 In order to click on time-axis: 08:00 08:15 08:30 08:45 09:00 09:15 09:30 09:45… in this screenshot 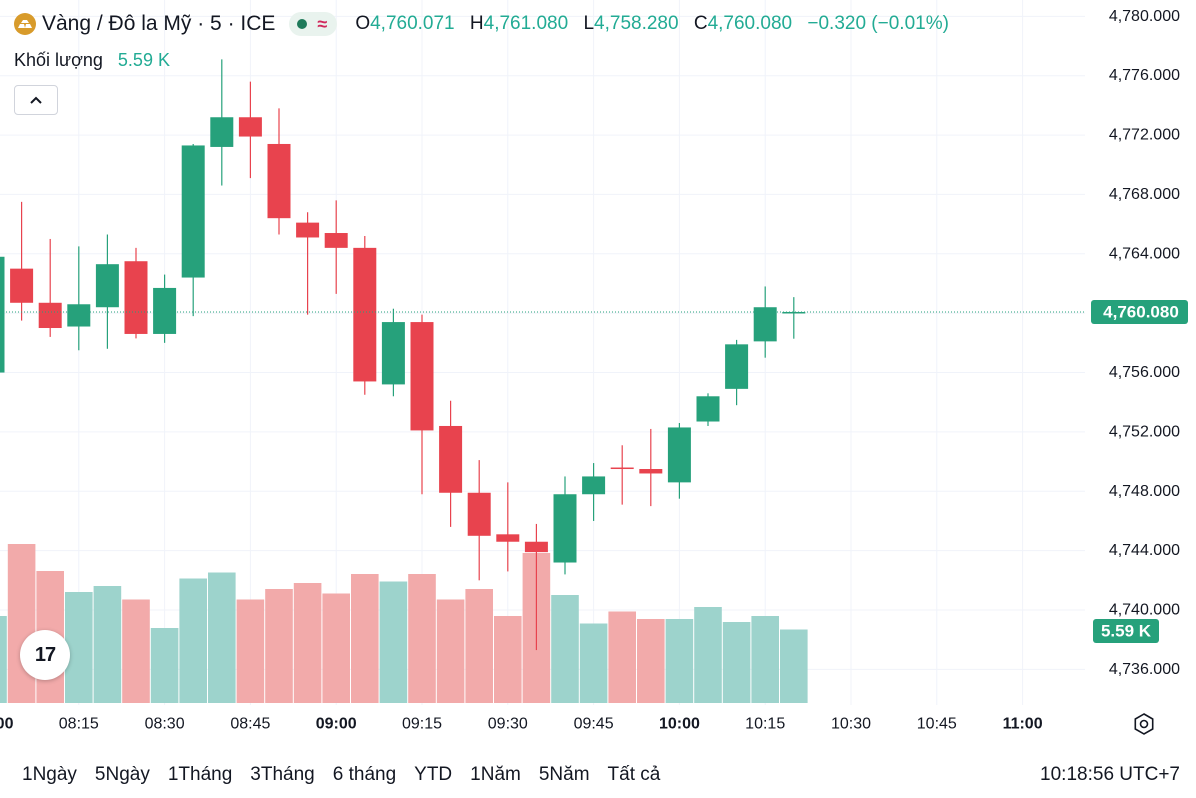, I will do `click(521, 724)`.